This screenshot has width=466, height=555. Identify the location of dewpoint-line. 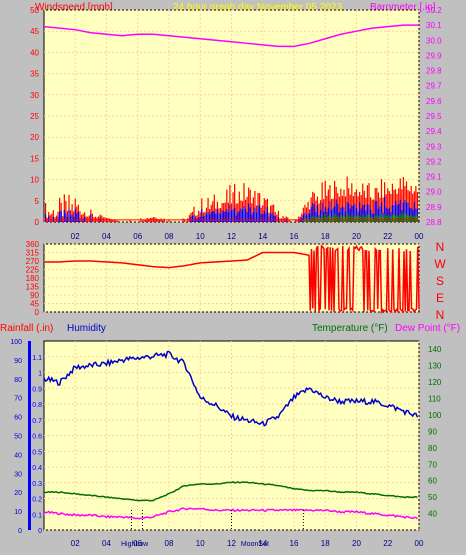
(230, 513).